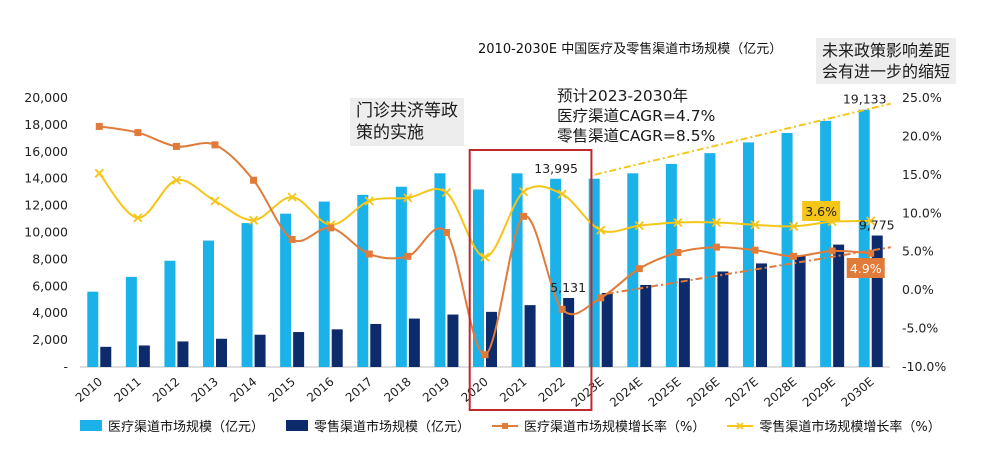  Describe the element at coordinates (922, 174) in the screenshot. I see `y-right-tick-label: 15.0%` at that location.